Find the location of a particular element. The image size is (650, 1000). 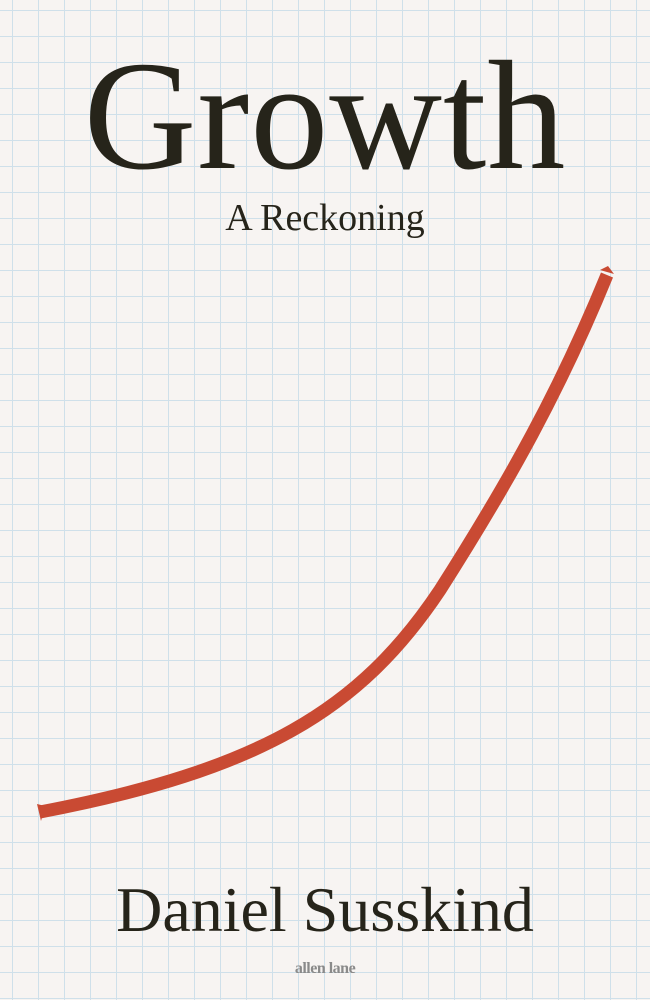

publisher-logo: allen lane is located at coordinates (325, 968).